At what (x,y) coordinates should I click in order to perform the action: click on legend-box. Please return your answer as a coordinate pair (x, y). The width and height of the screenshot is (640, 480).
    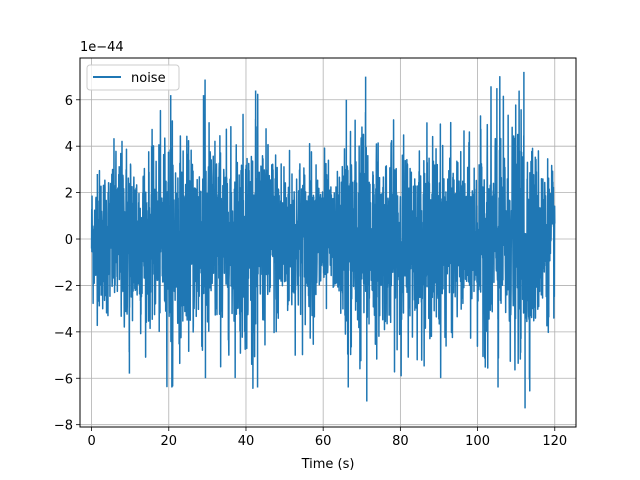
    Looking at the image, I should click on (133, 77).